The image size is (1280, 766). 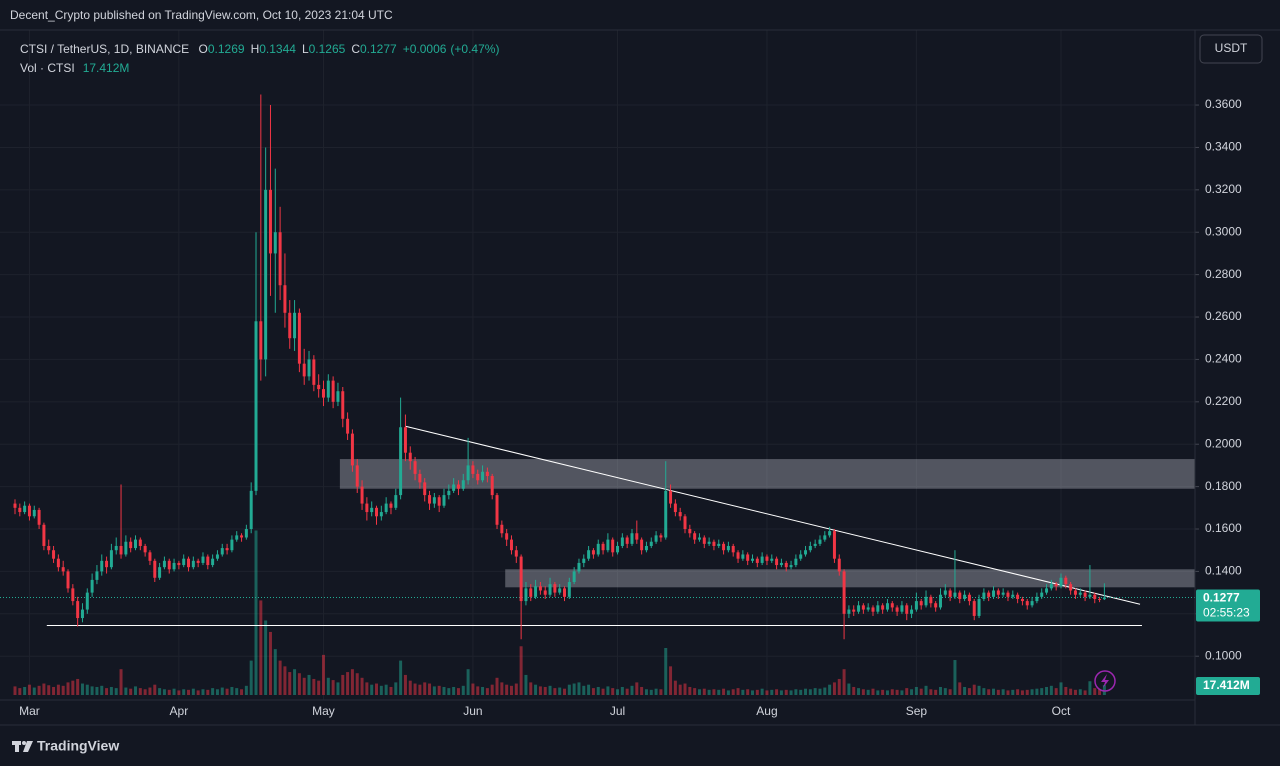 I want to click on currency-label: USDT, so click(x=1231, y=48).